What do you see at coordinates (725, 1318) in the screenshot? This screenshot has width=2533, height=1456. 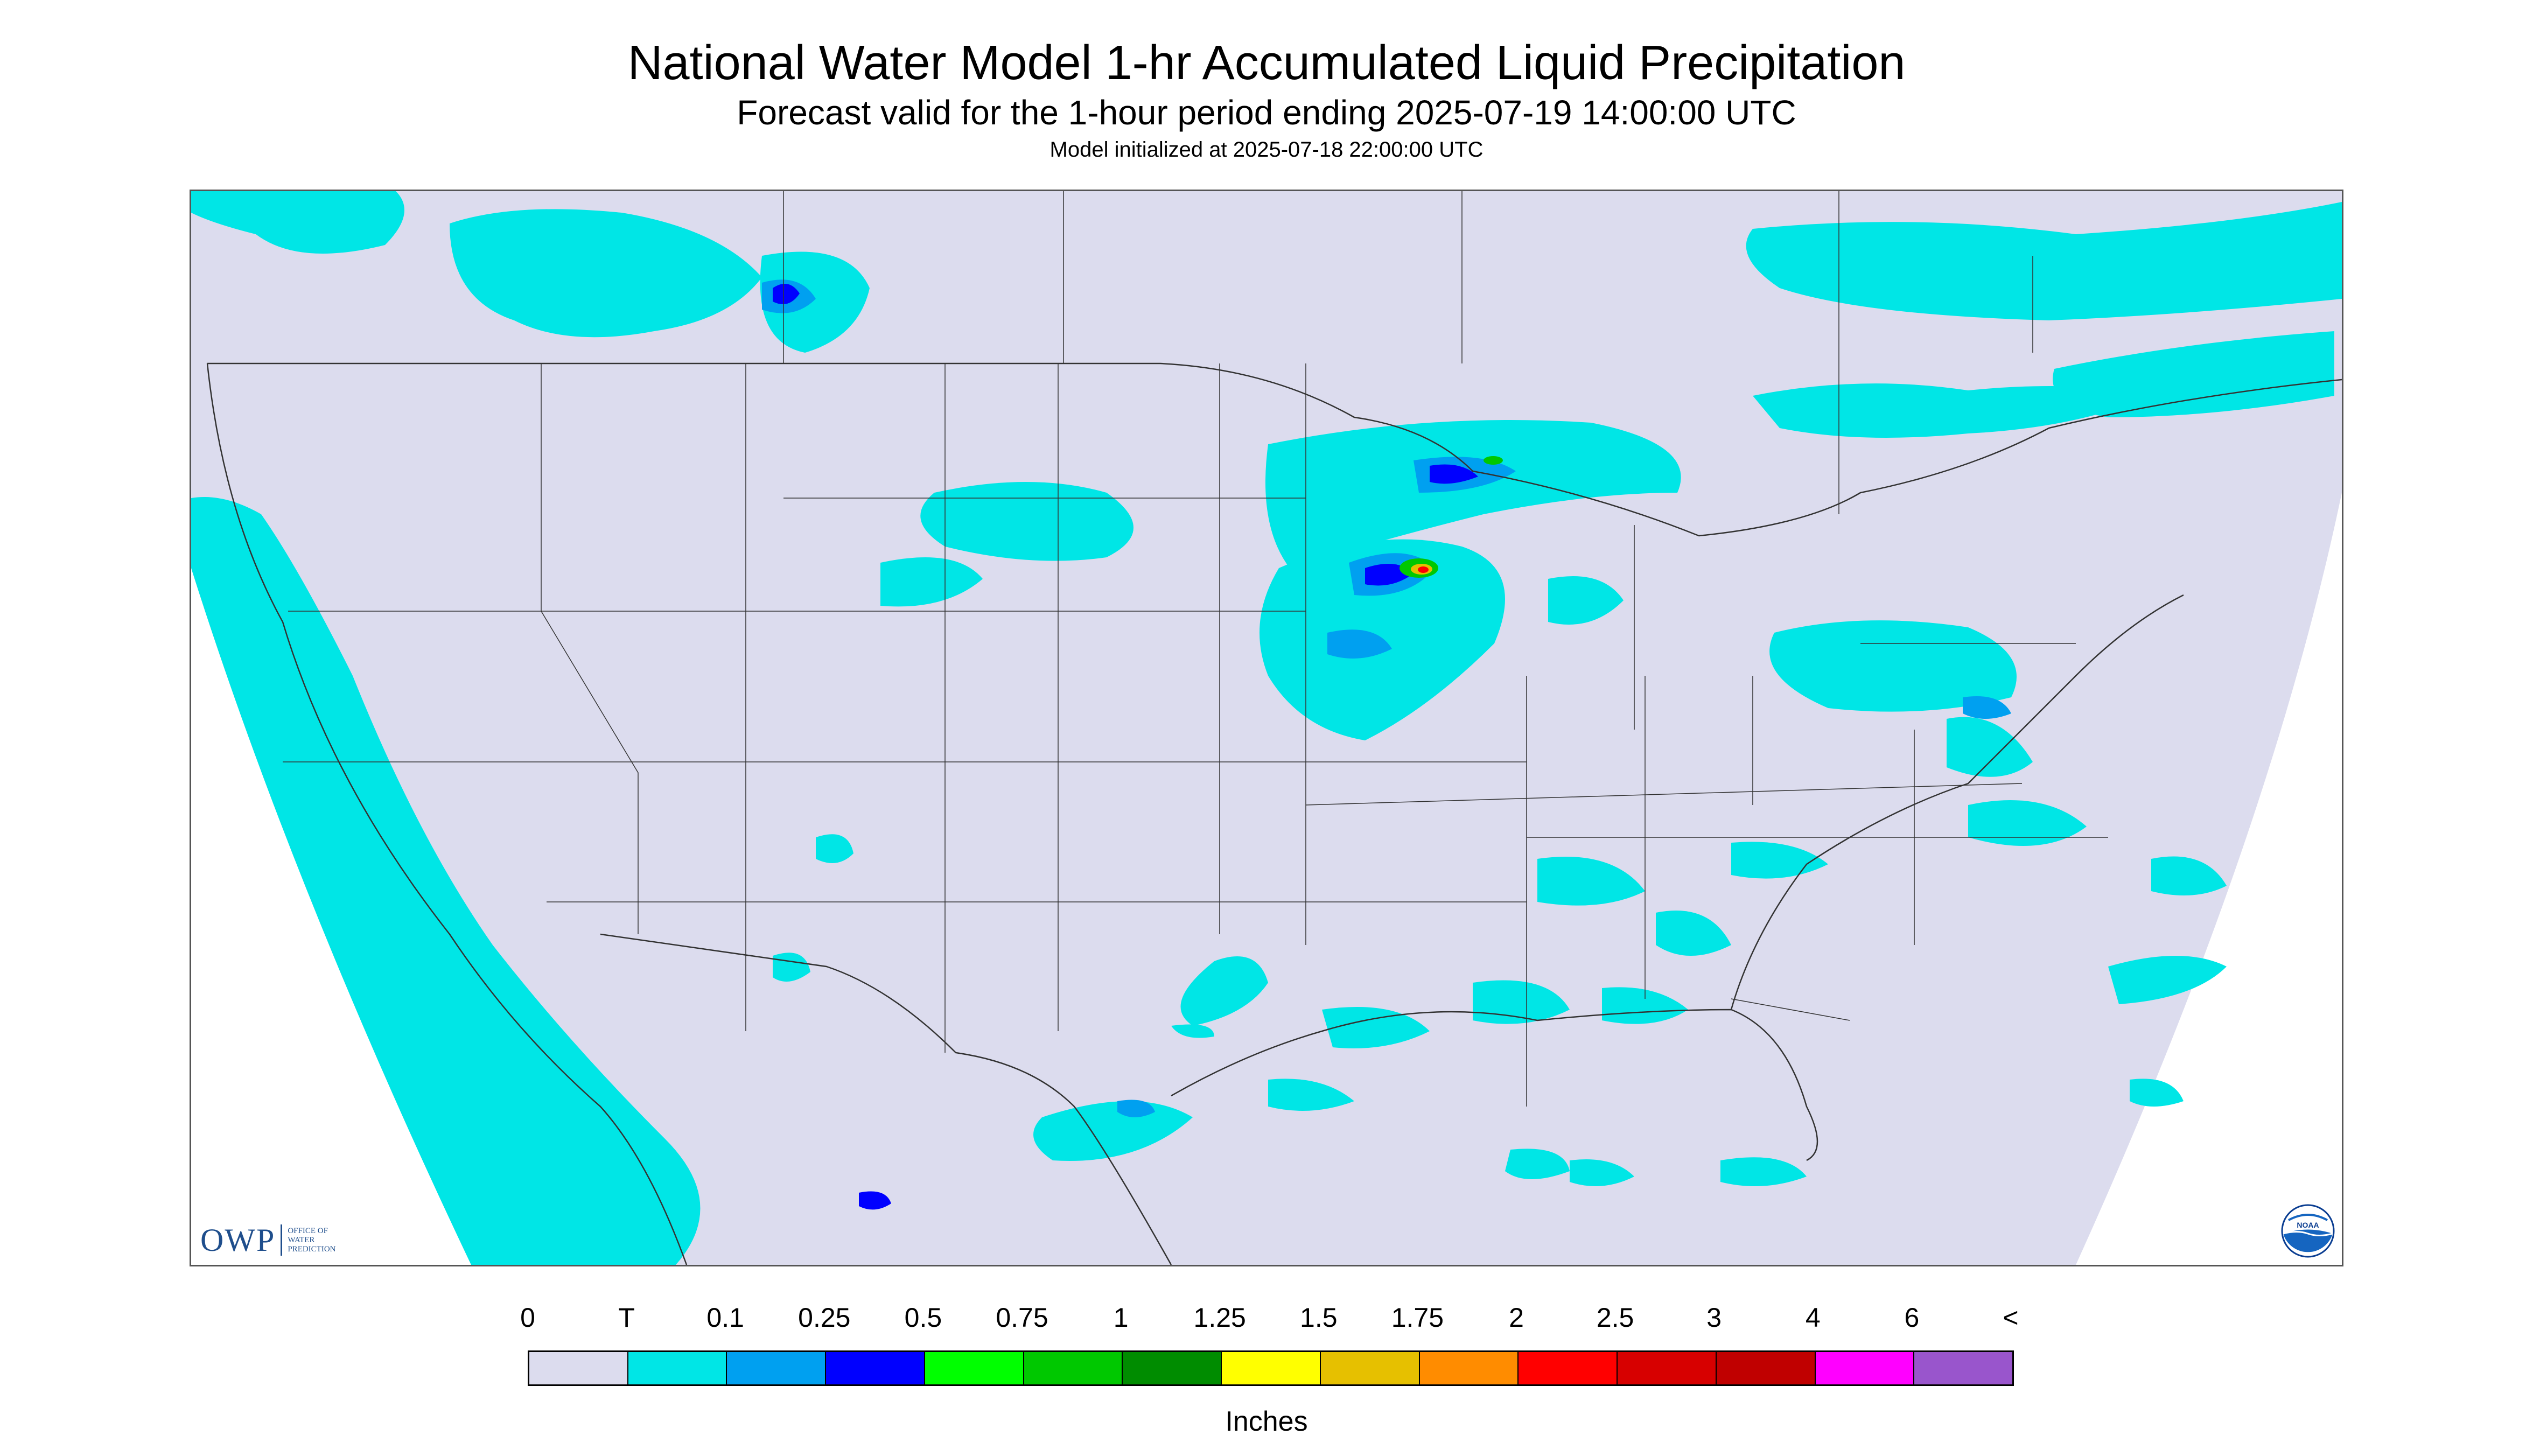 I see `legend-tick-label: 0.1` at bounding box center [725, 1318].